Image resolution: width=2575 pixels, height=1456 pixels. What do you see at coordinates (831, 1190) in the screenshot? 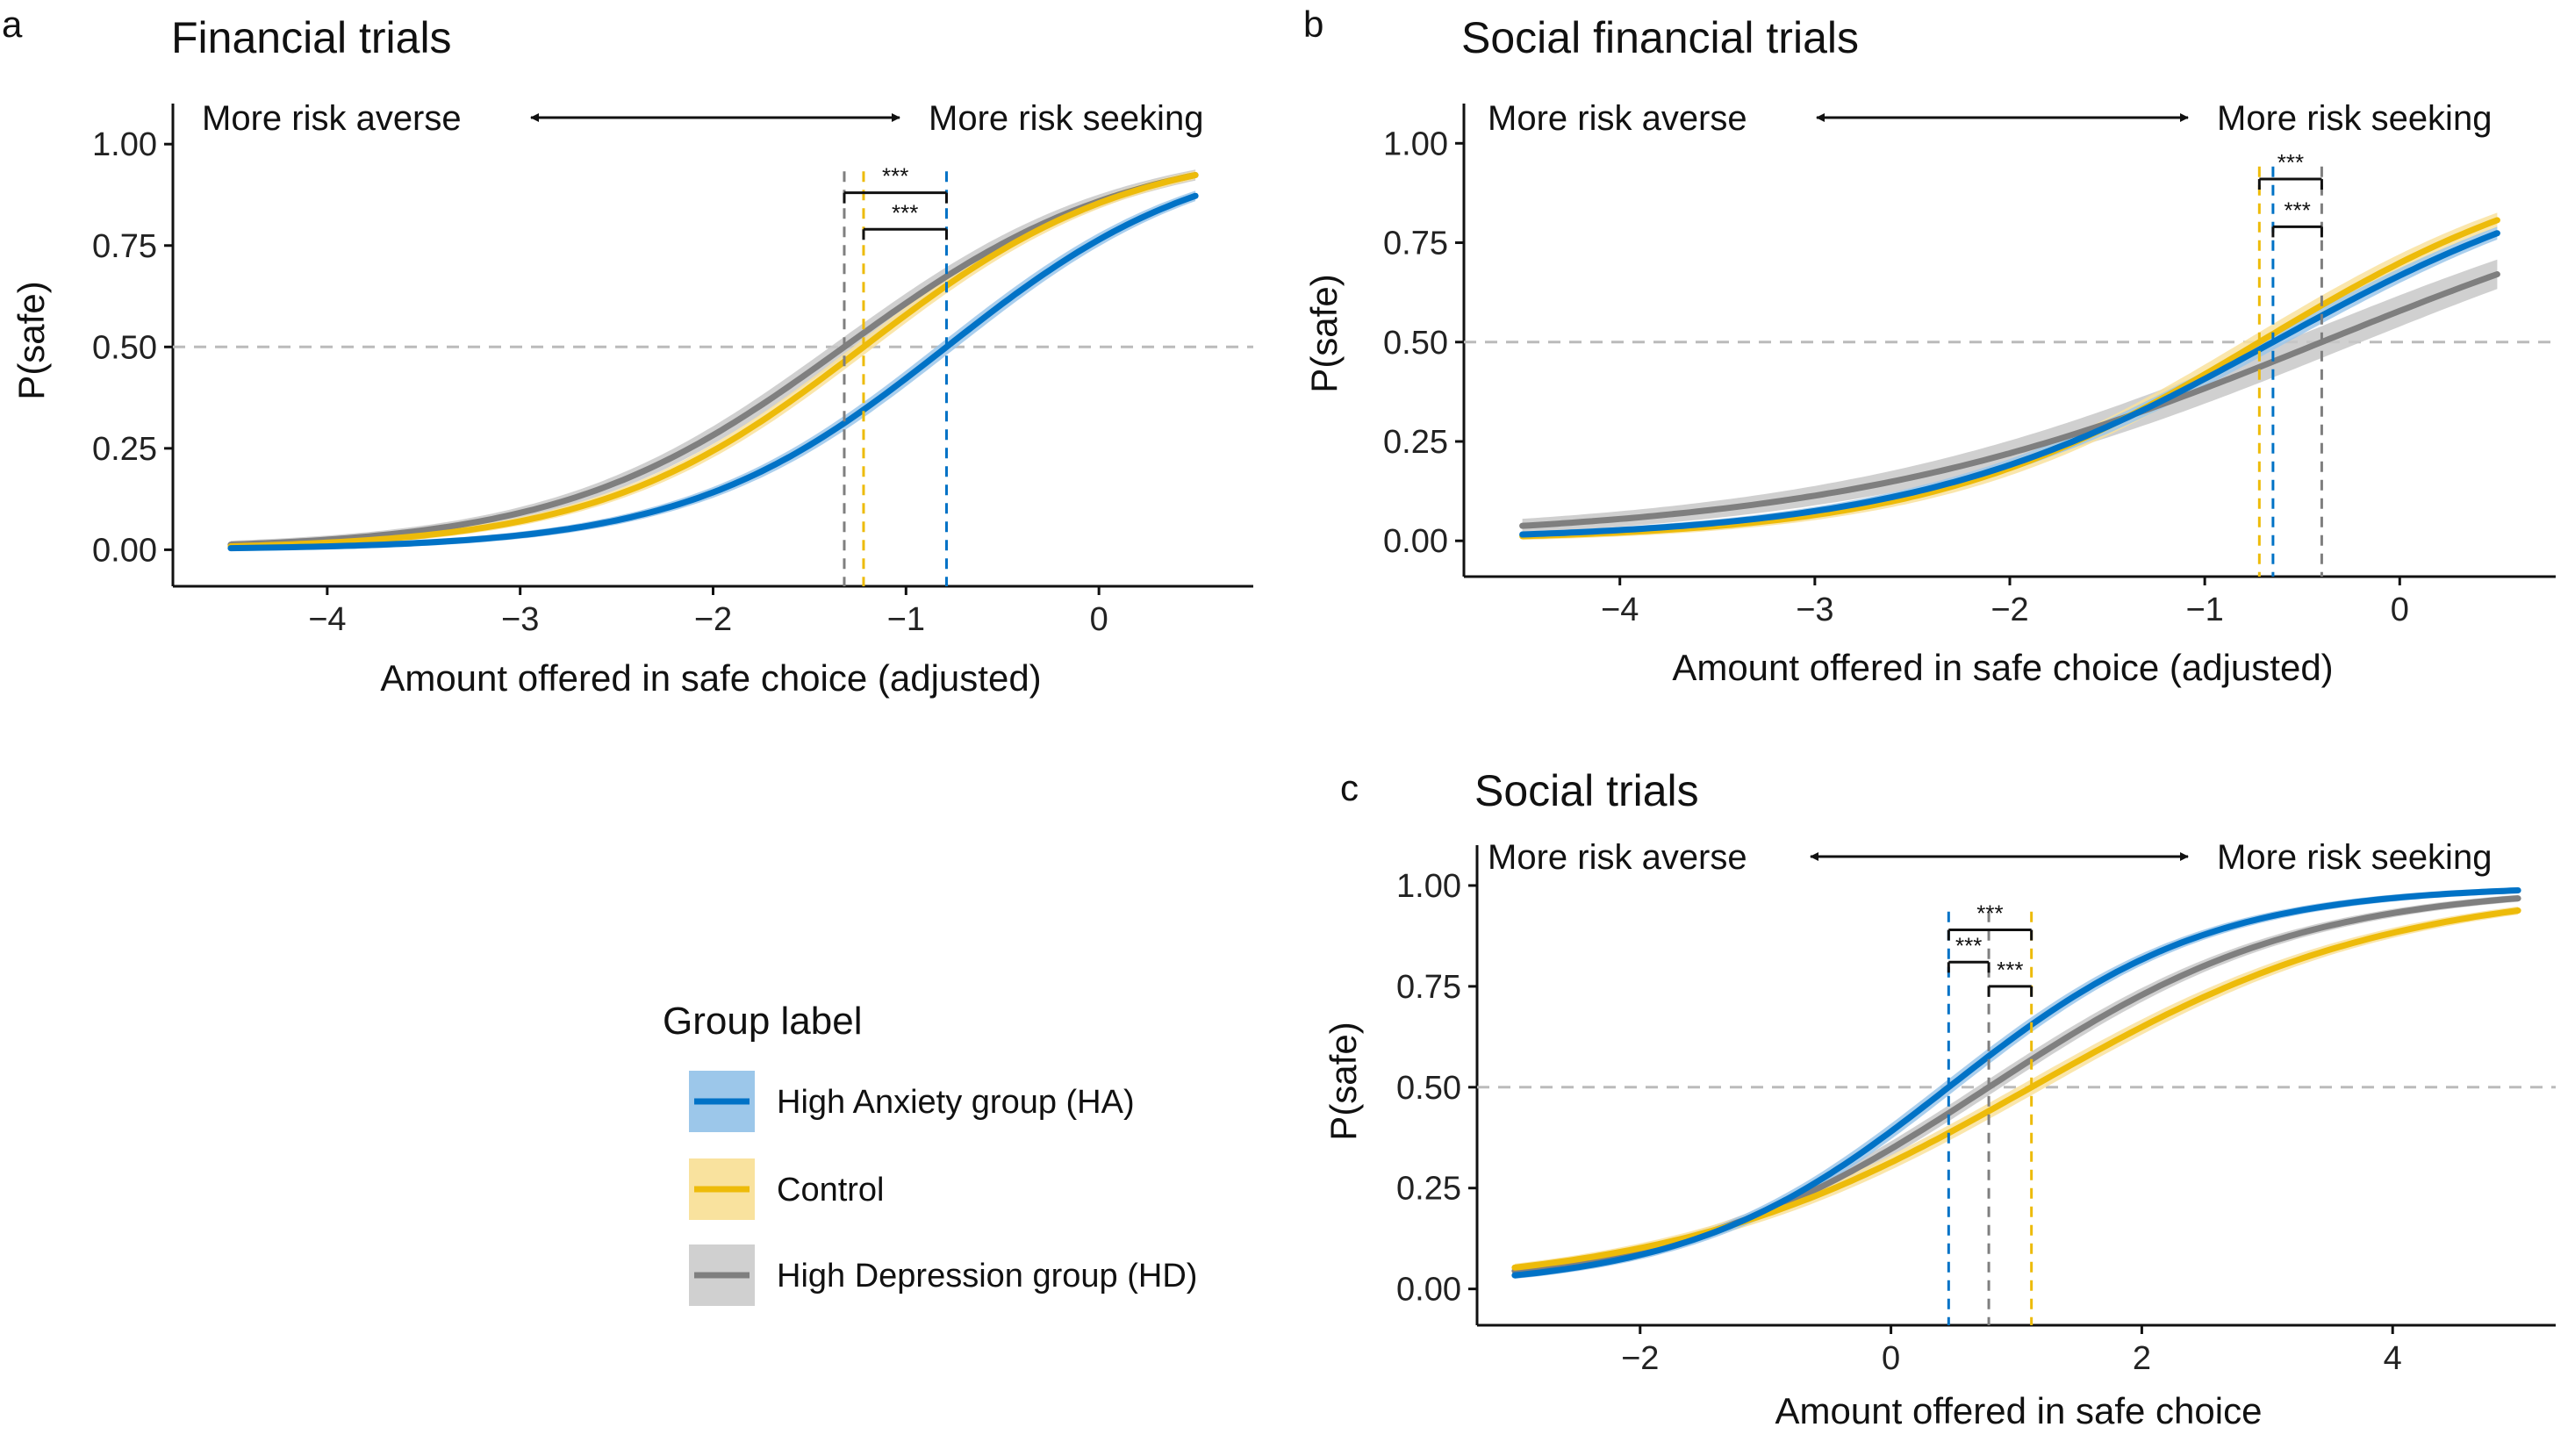
I see `legend-label: Control` at bounding box center [831, 1190].